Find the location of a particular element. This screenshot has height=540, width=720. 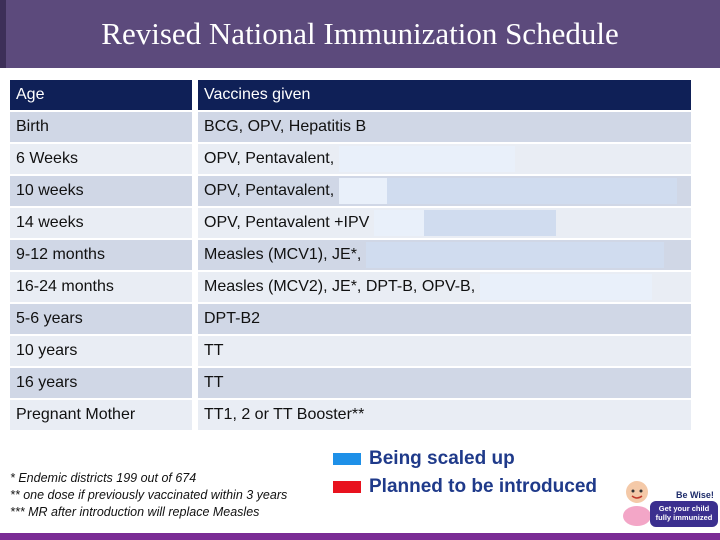

table-row: 5-6 years DPT-B2 is located at coordinates (350, 319).